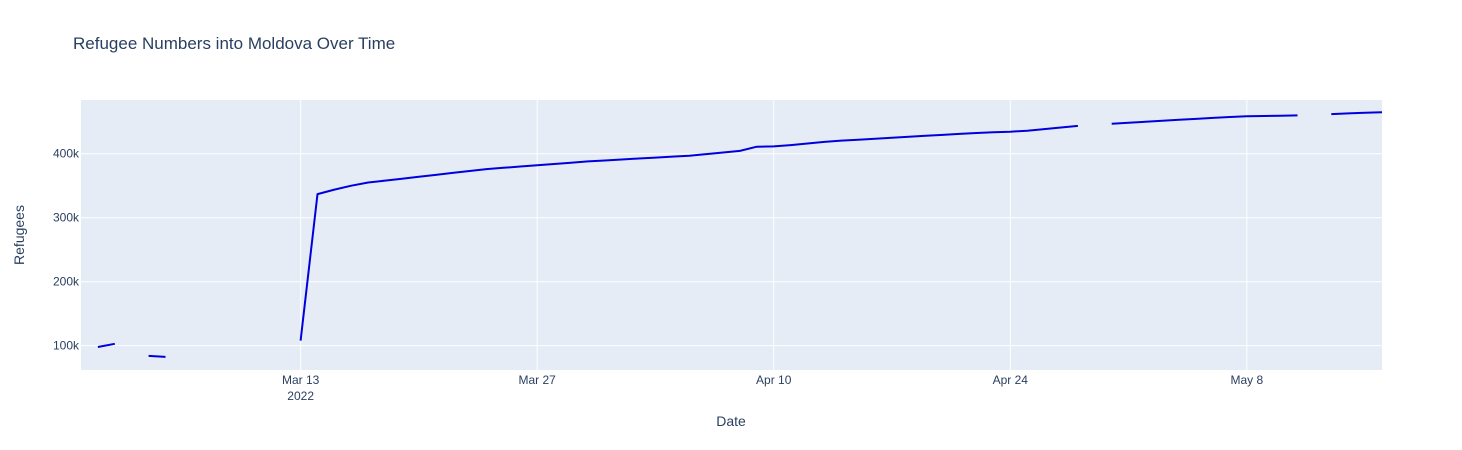  I want to click on x-tick-label: Apr 10, so click(774, 380).